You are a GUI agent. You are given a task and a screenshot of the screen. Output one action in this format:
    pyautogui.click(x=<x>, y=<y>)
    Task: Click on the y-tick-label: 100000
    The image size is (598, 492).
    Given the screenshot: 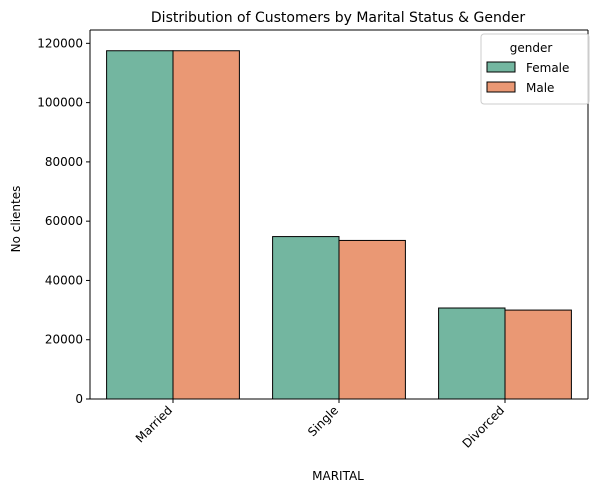 What is the action you would take?
    pyautogui.click(x=60, y=103)
    